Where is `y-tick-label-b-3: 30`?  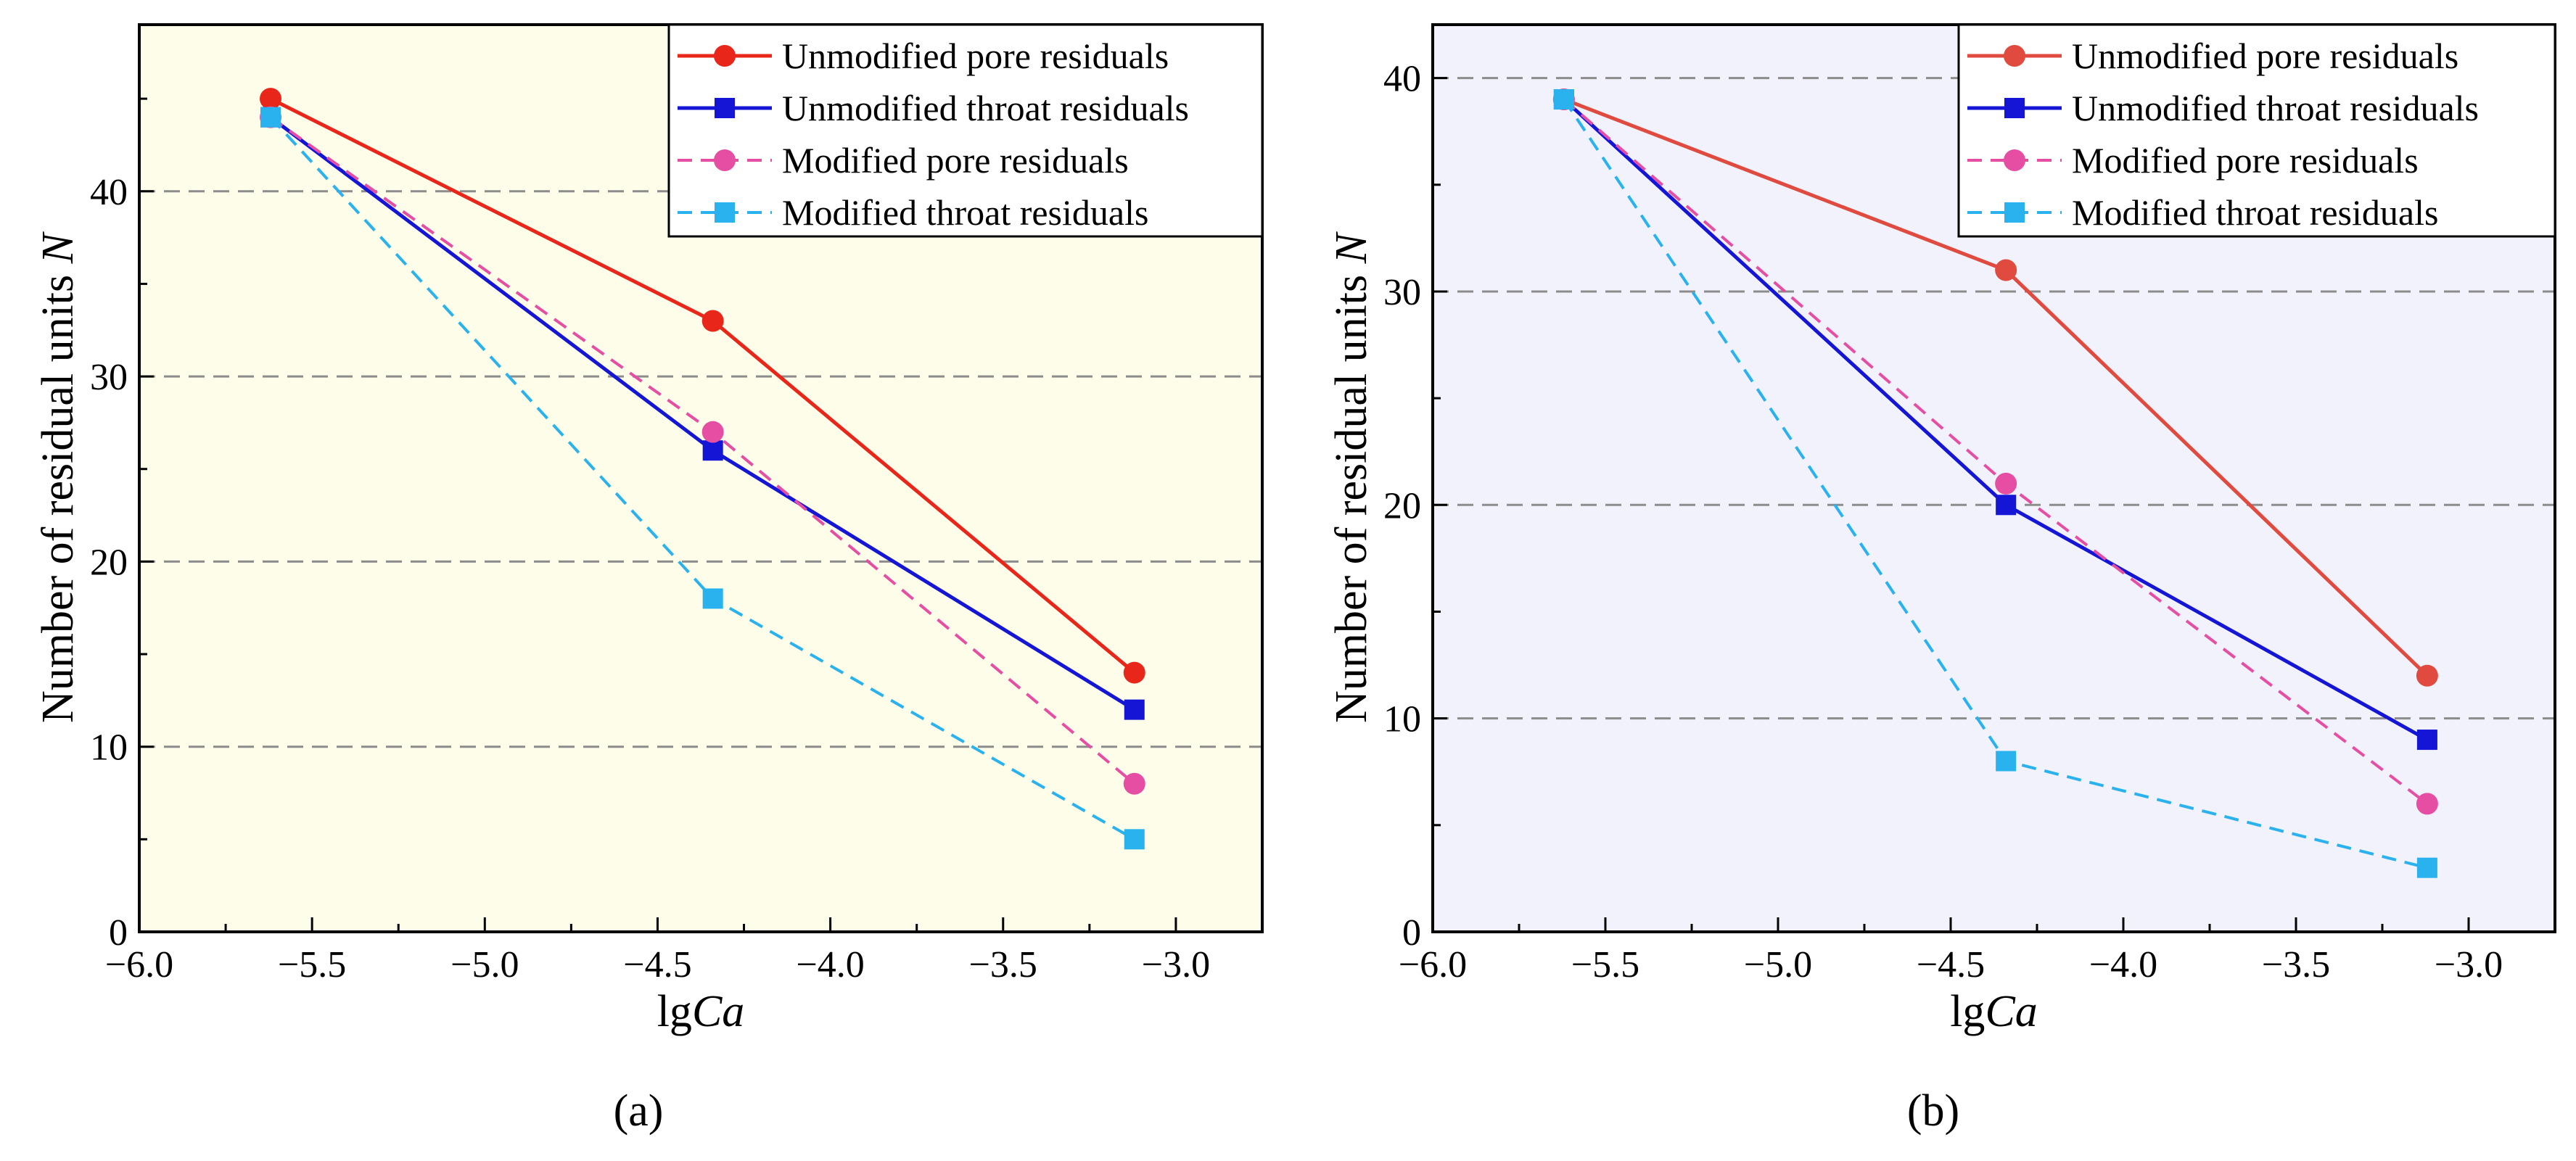
y-tick-label-b-3: 30 is located at coordinates (1402, 292).